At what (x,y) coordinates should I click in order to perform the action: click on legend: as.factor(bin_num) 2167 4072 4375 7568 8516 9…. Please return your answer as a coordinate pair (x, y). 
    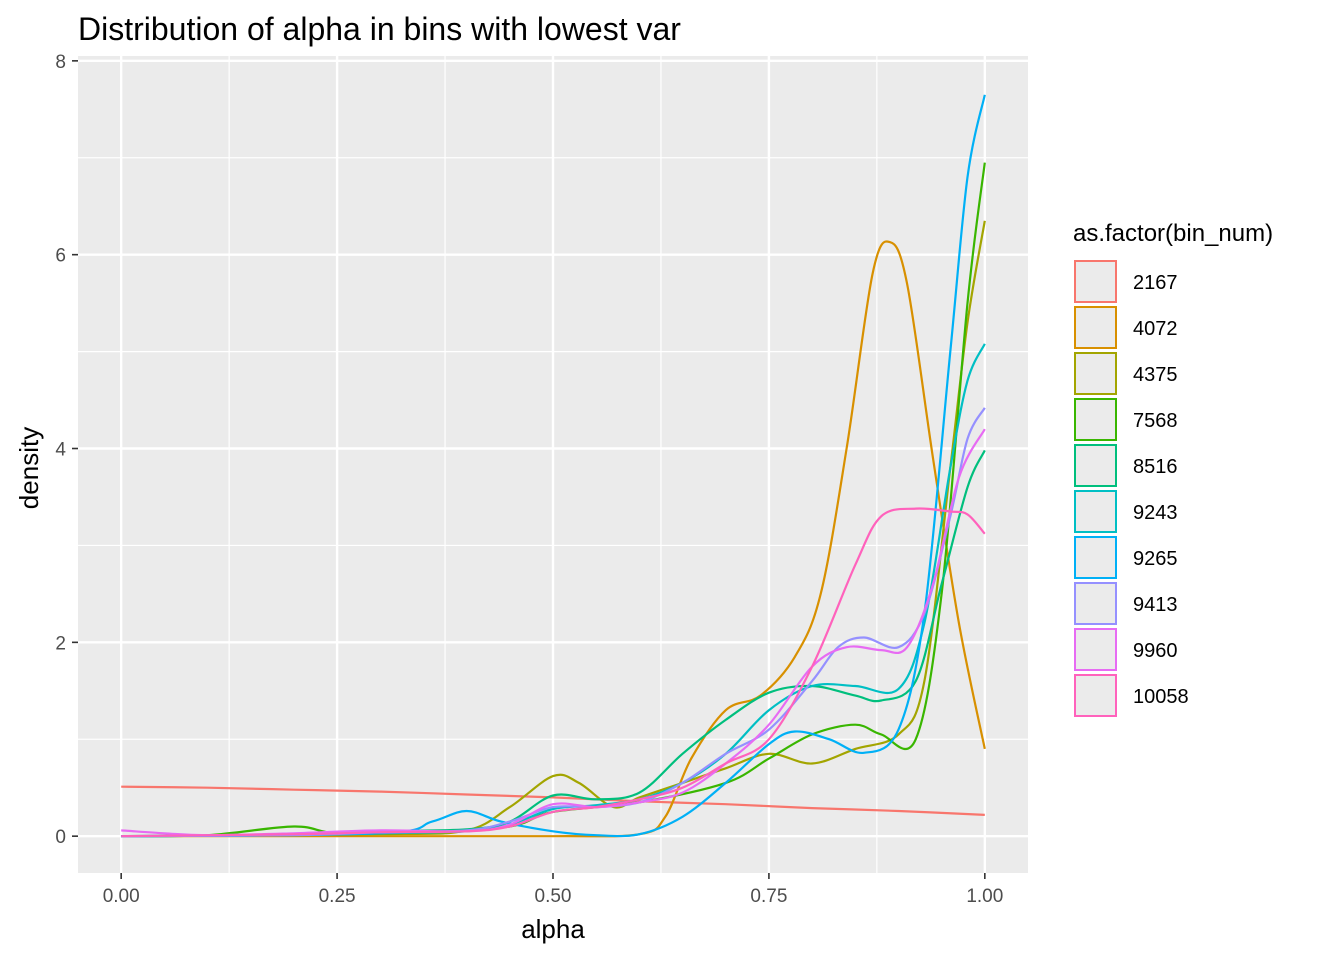
    Looking at the image, I should click on (1173, 468).